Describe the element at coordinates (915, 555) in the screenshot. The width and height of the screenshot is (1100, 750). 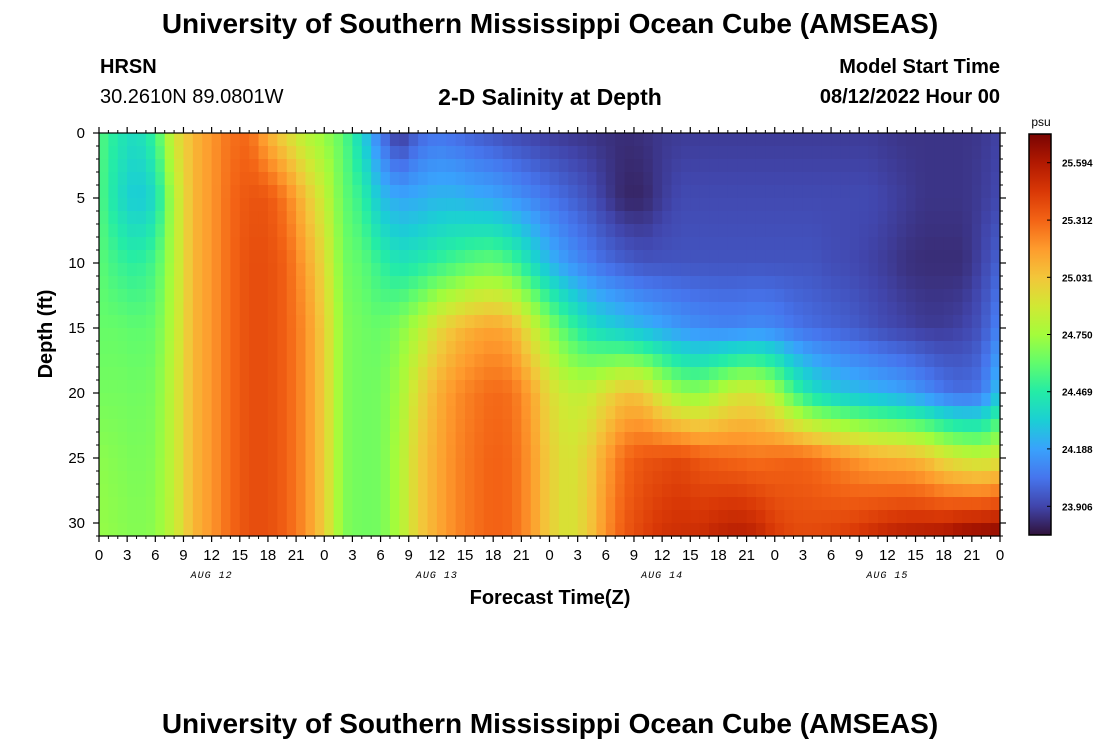
I see `x-tick-label: 15` at that location.